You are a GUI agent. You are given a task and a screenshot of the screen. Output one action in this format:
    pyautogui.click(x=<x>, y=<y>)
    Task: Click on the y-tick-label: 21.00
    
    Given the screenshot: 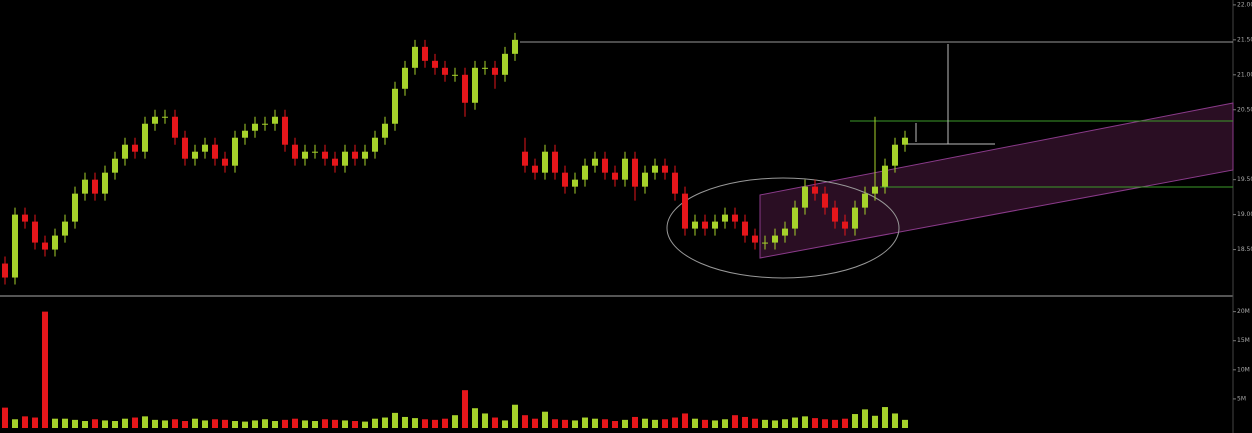 What is the action you would take?
    pyautogui.click(x=1244, y=74)
    